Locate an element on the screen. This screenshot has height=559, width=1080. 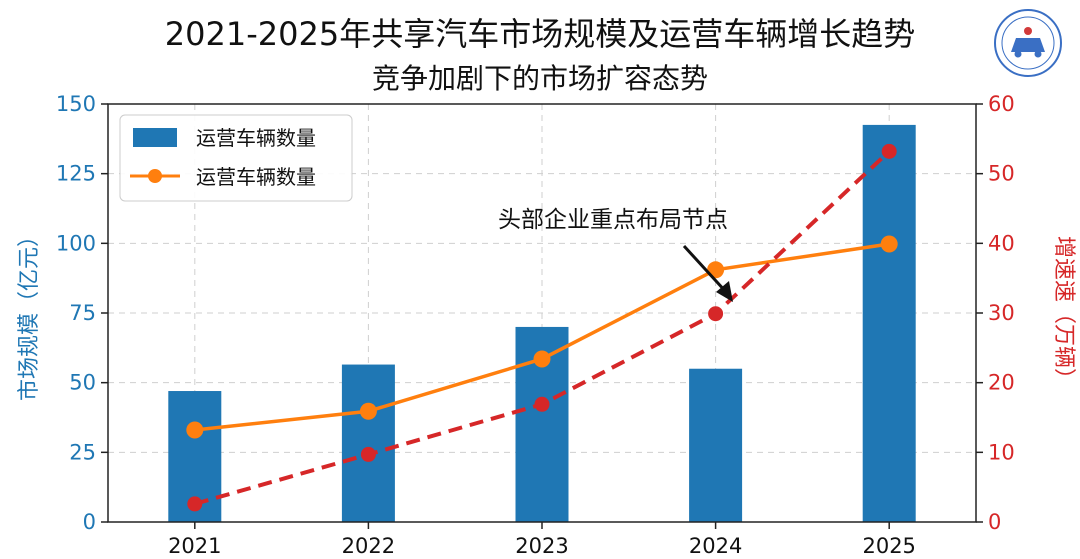
right-tick-label: 30 is located at coordinates (1001, 313).